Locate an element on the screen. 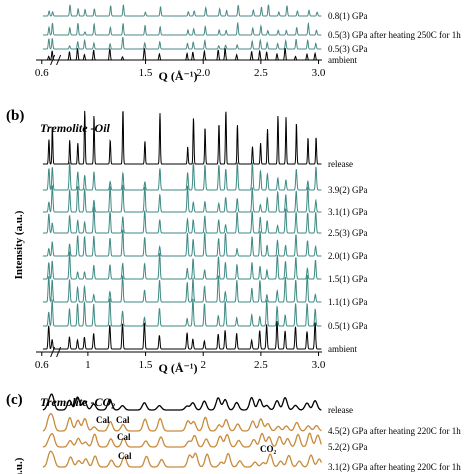  annotation-label: CO₂ is located at coordinates (268, 449).